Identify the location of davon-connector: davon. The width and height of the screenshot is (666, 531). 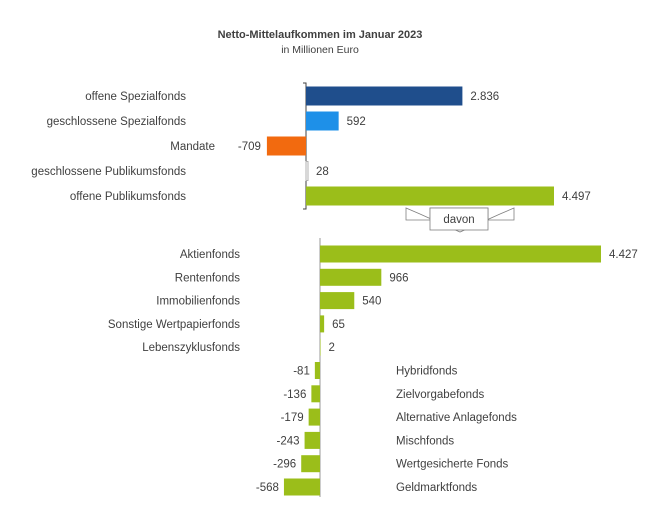
(460, 220).